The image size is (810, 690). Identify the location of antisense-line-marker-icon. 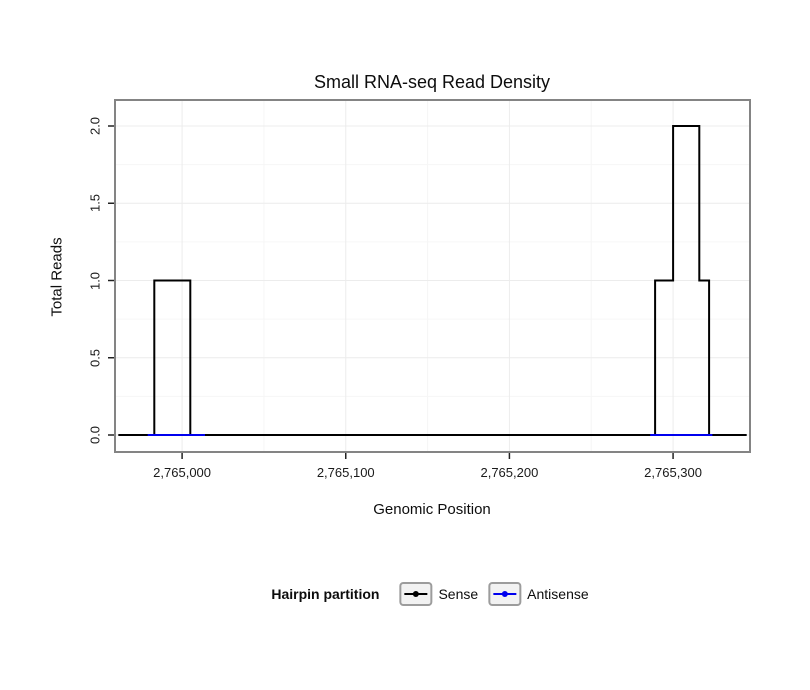
(505, 594).